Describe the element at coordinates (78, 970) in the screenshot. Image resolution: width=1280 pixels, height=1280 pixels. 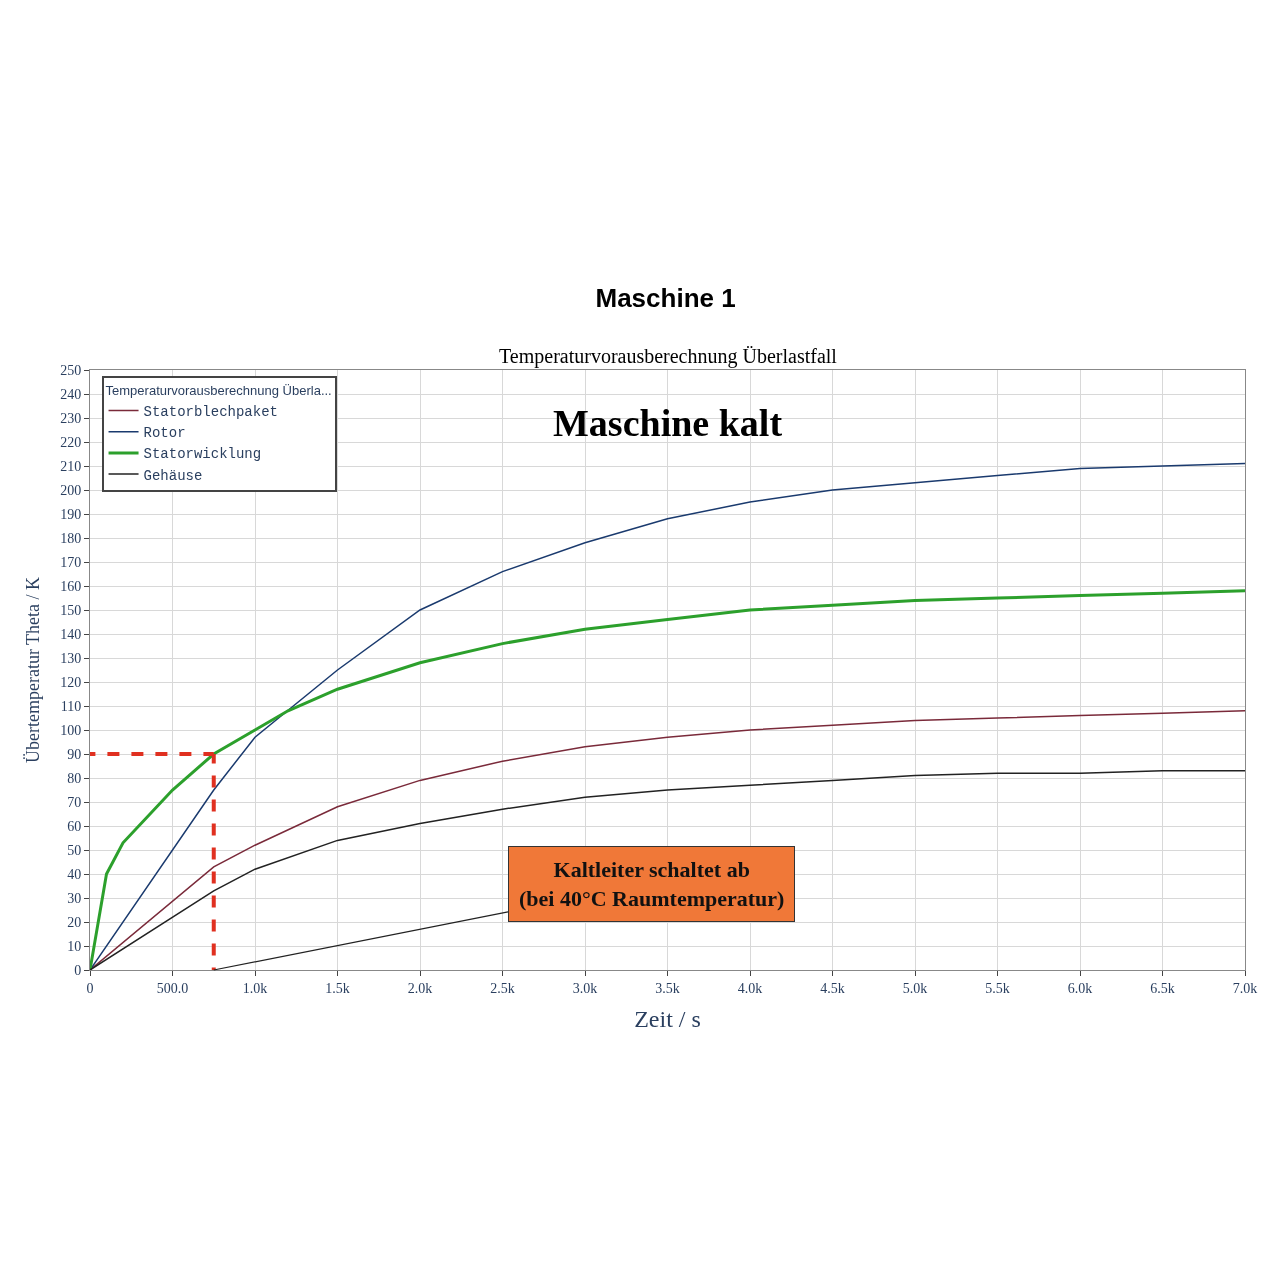
I see `y-tick-label: 0` at that location.